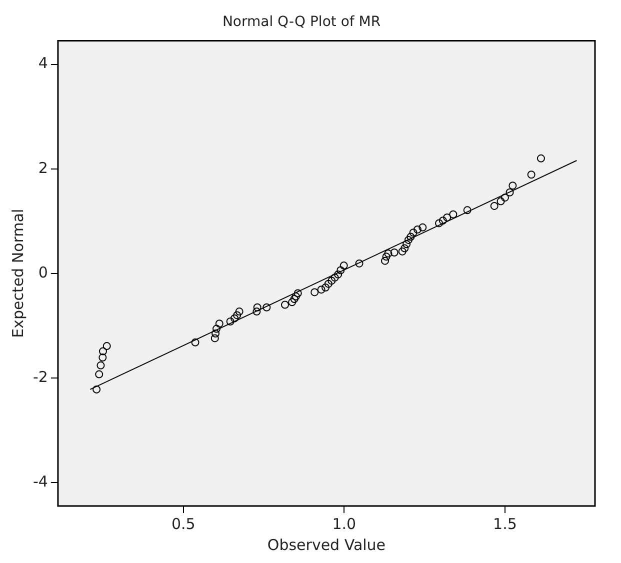 Image resolution: width=621 pixels, height=563 pixels. What do you see at coordinates (17, 273) in the screenshot?
I see `y-axis-title: Expected Normal` at bounding box center [17, 273].